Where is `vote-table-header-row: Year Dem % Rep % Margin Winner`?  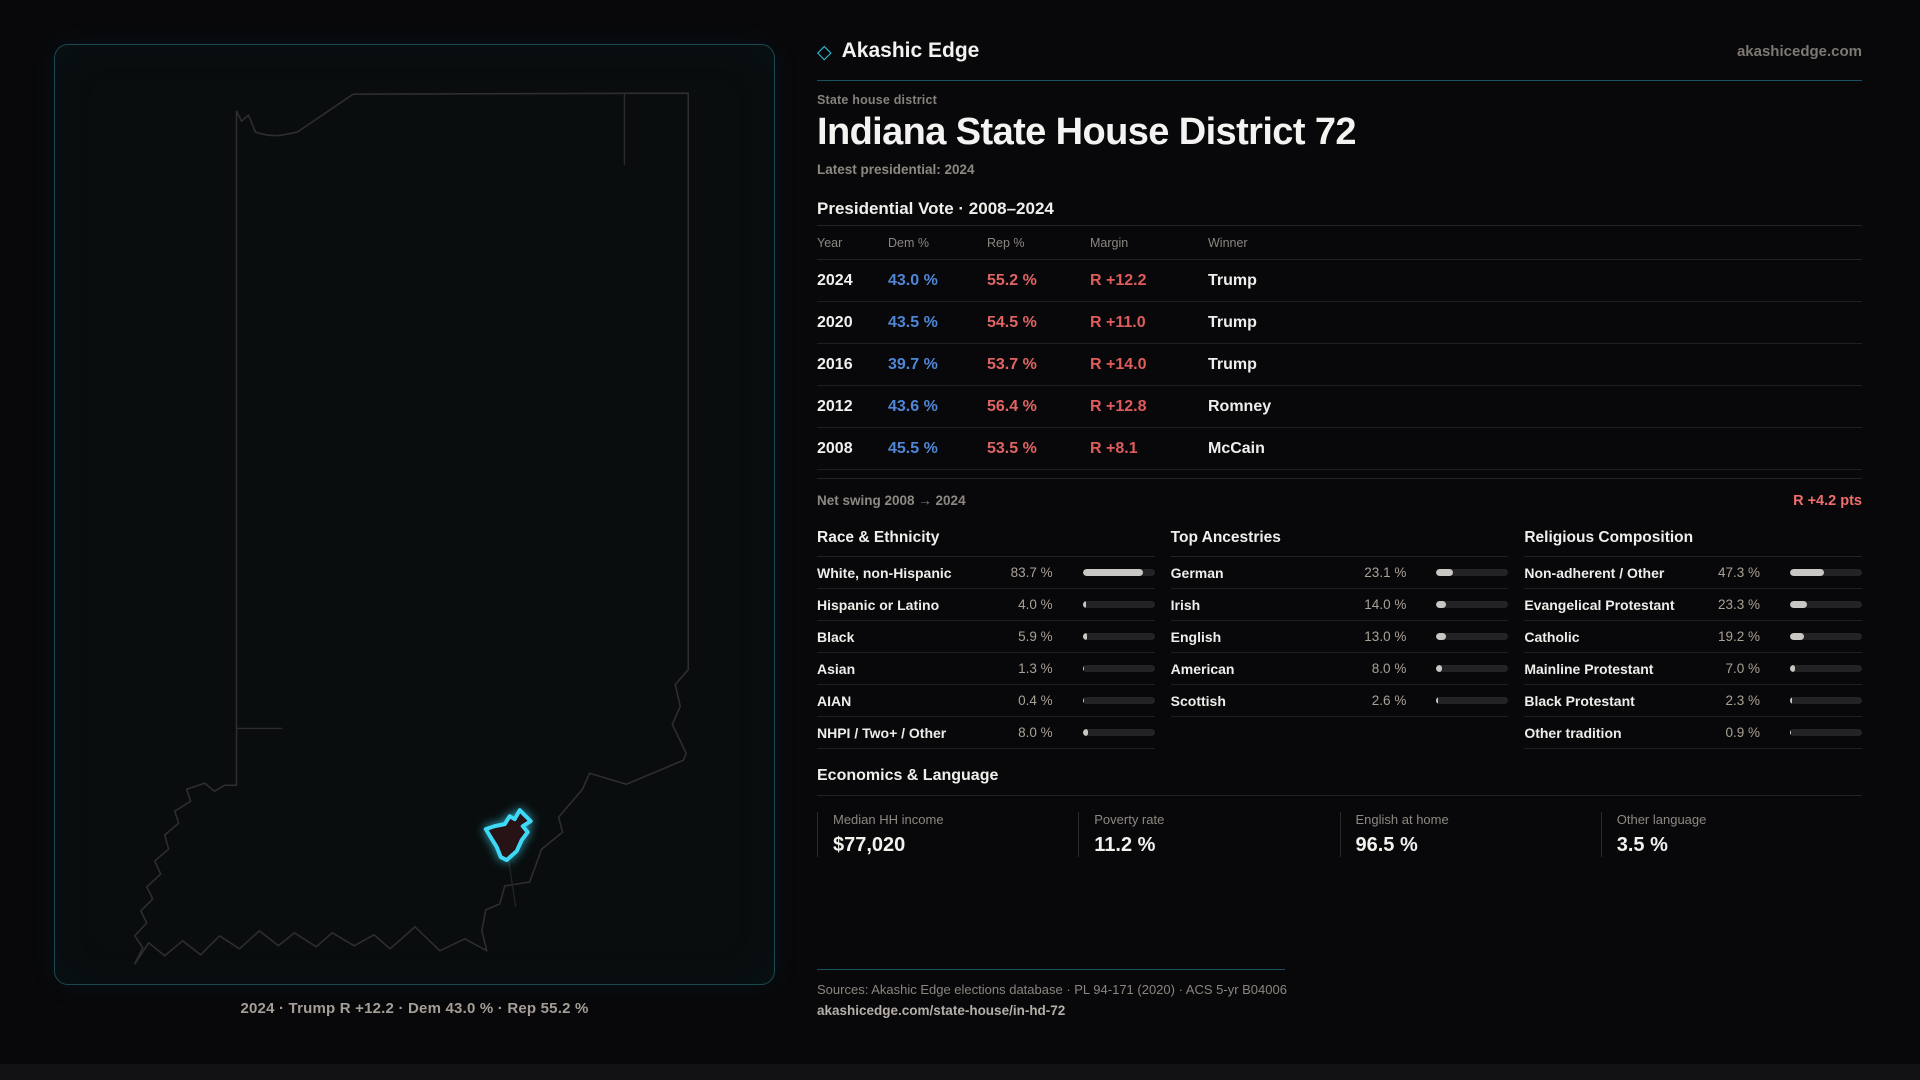
vote-table-header-row: Year Dem % Rep % Margin Winner is located at coordinates (1339, 242).